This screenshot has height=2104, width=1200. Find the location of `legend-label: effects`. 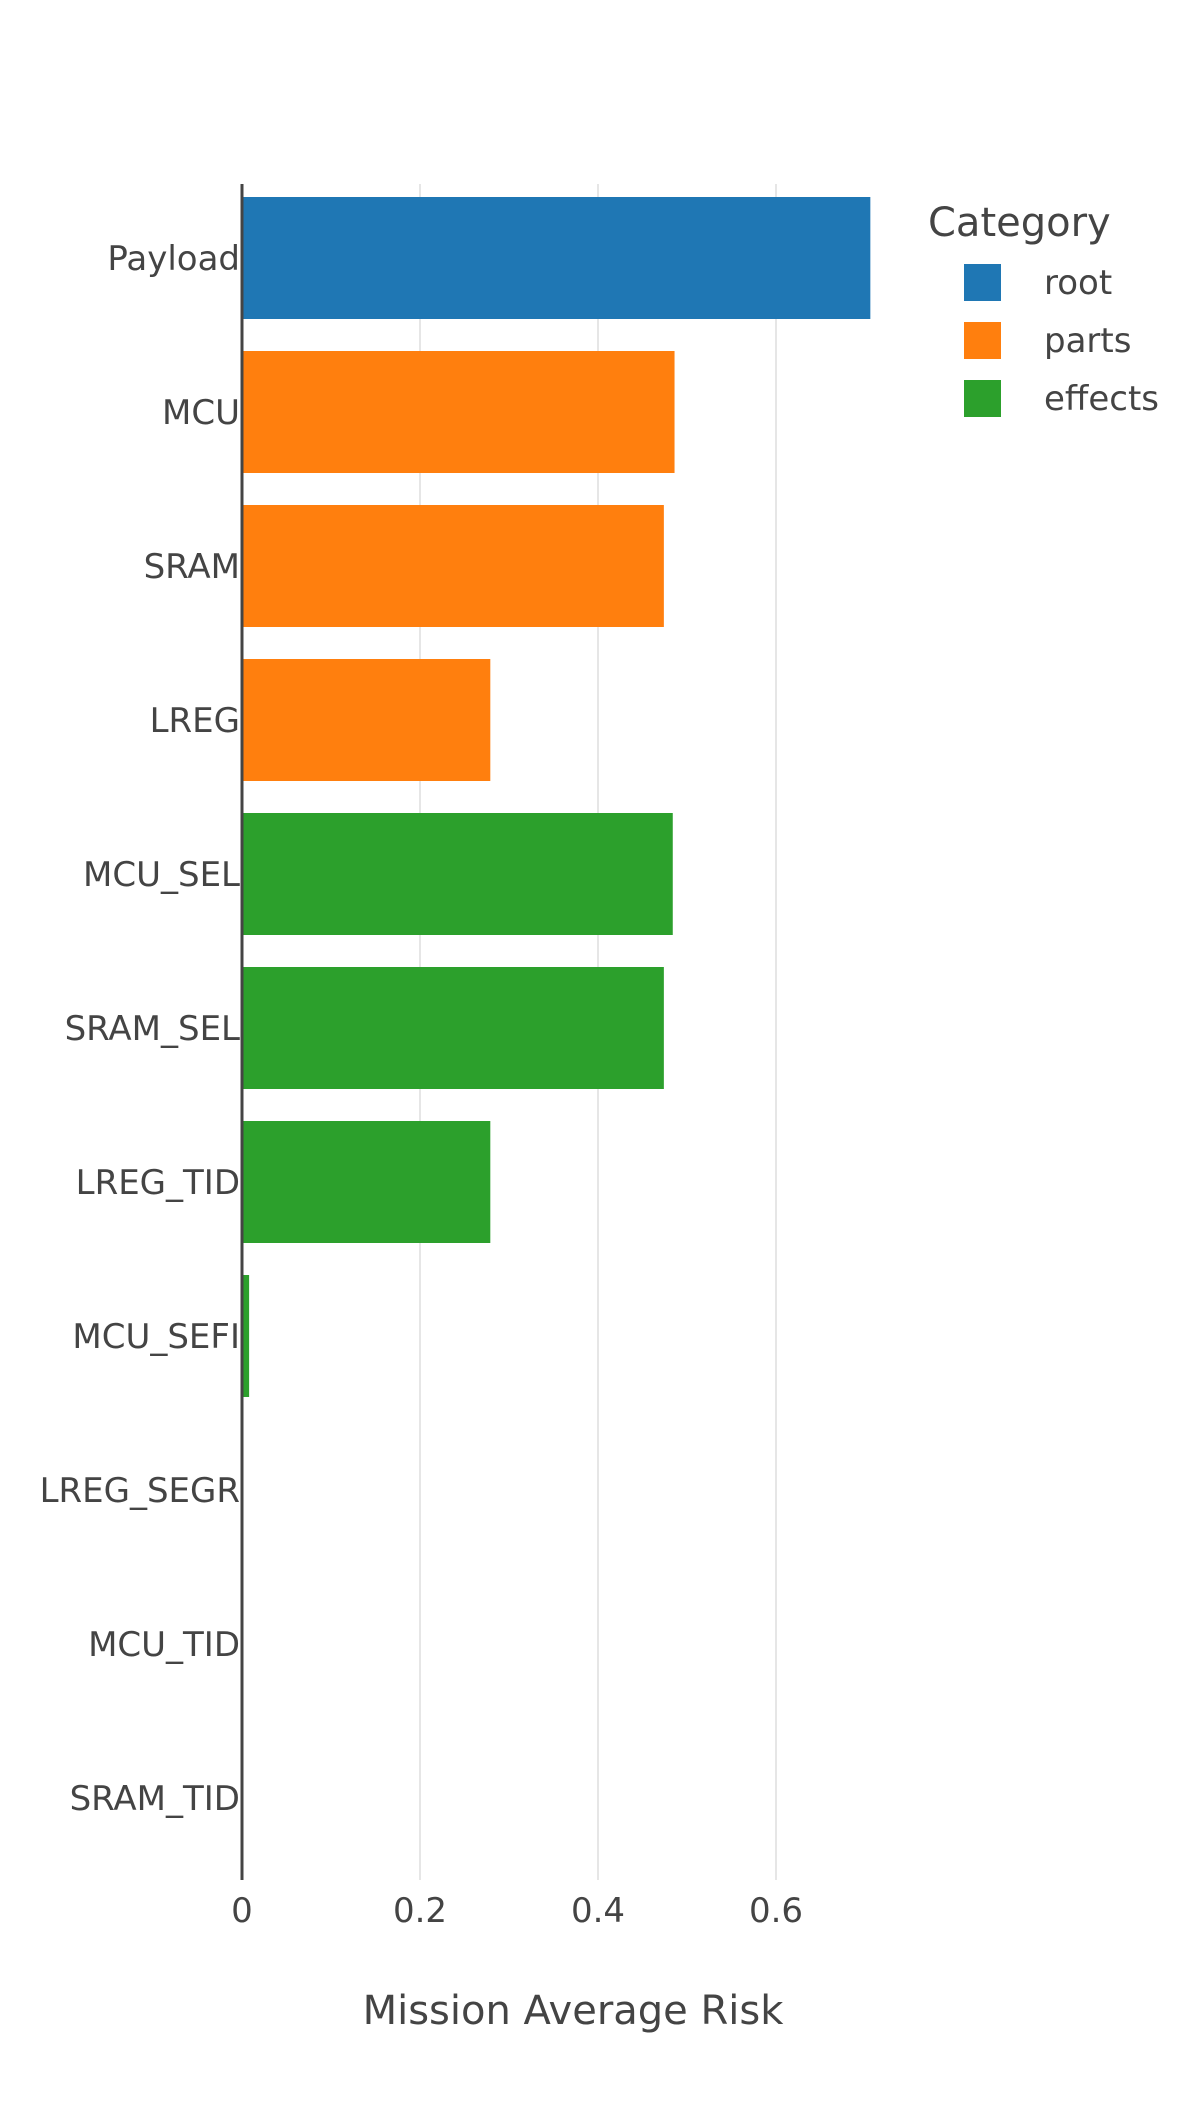

legend-label: effects is located at coordinates (1101, 399).